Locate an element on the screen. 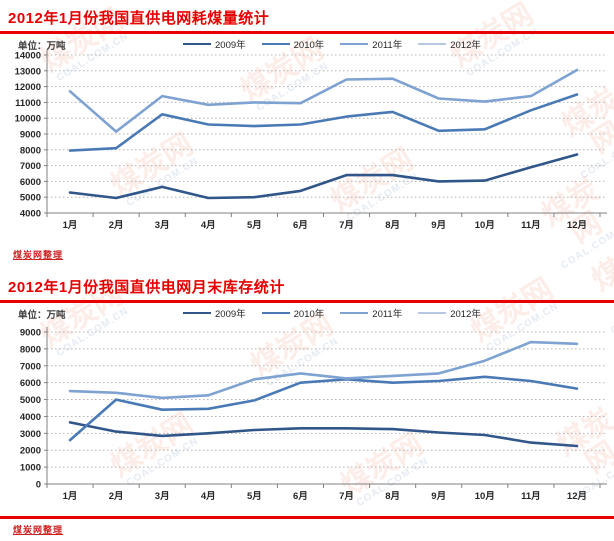  y-tick-label: 1000 is located at coordinates (30, 468).